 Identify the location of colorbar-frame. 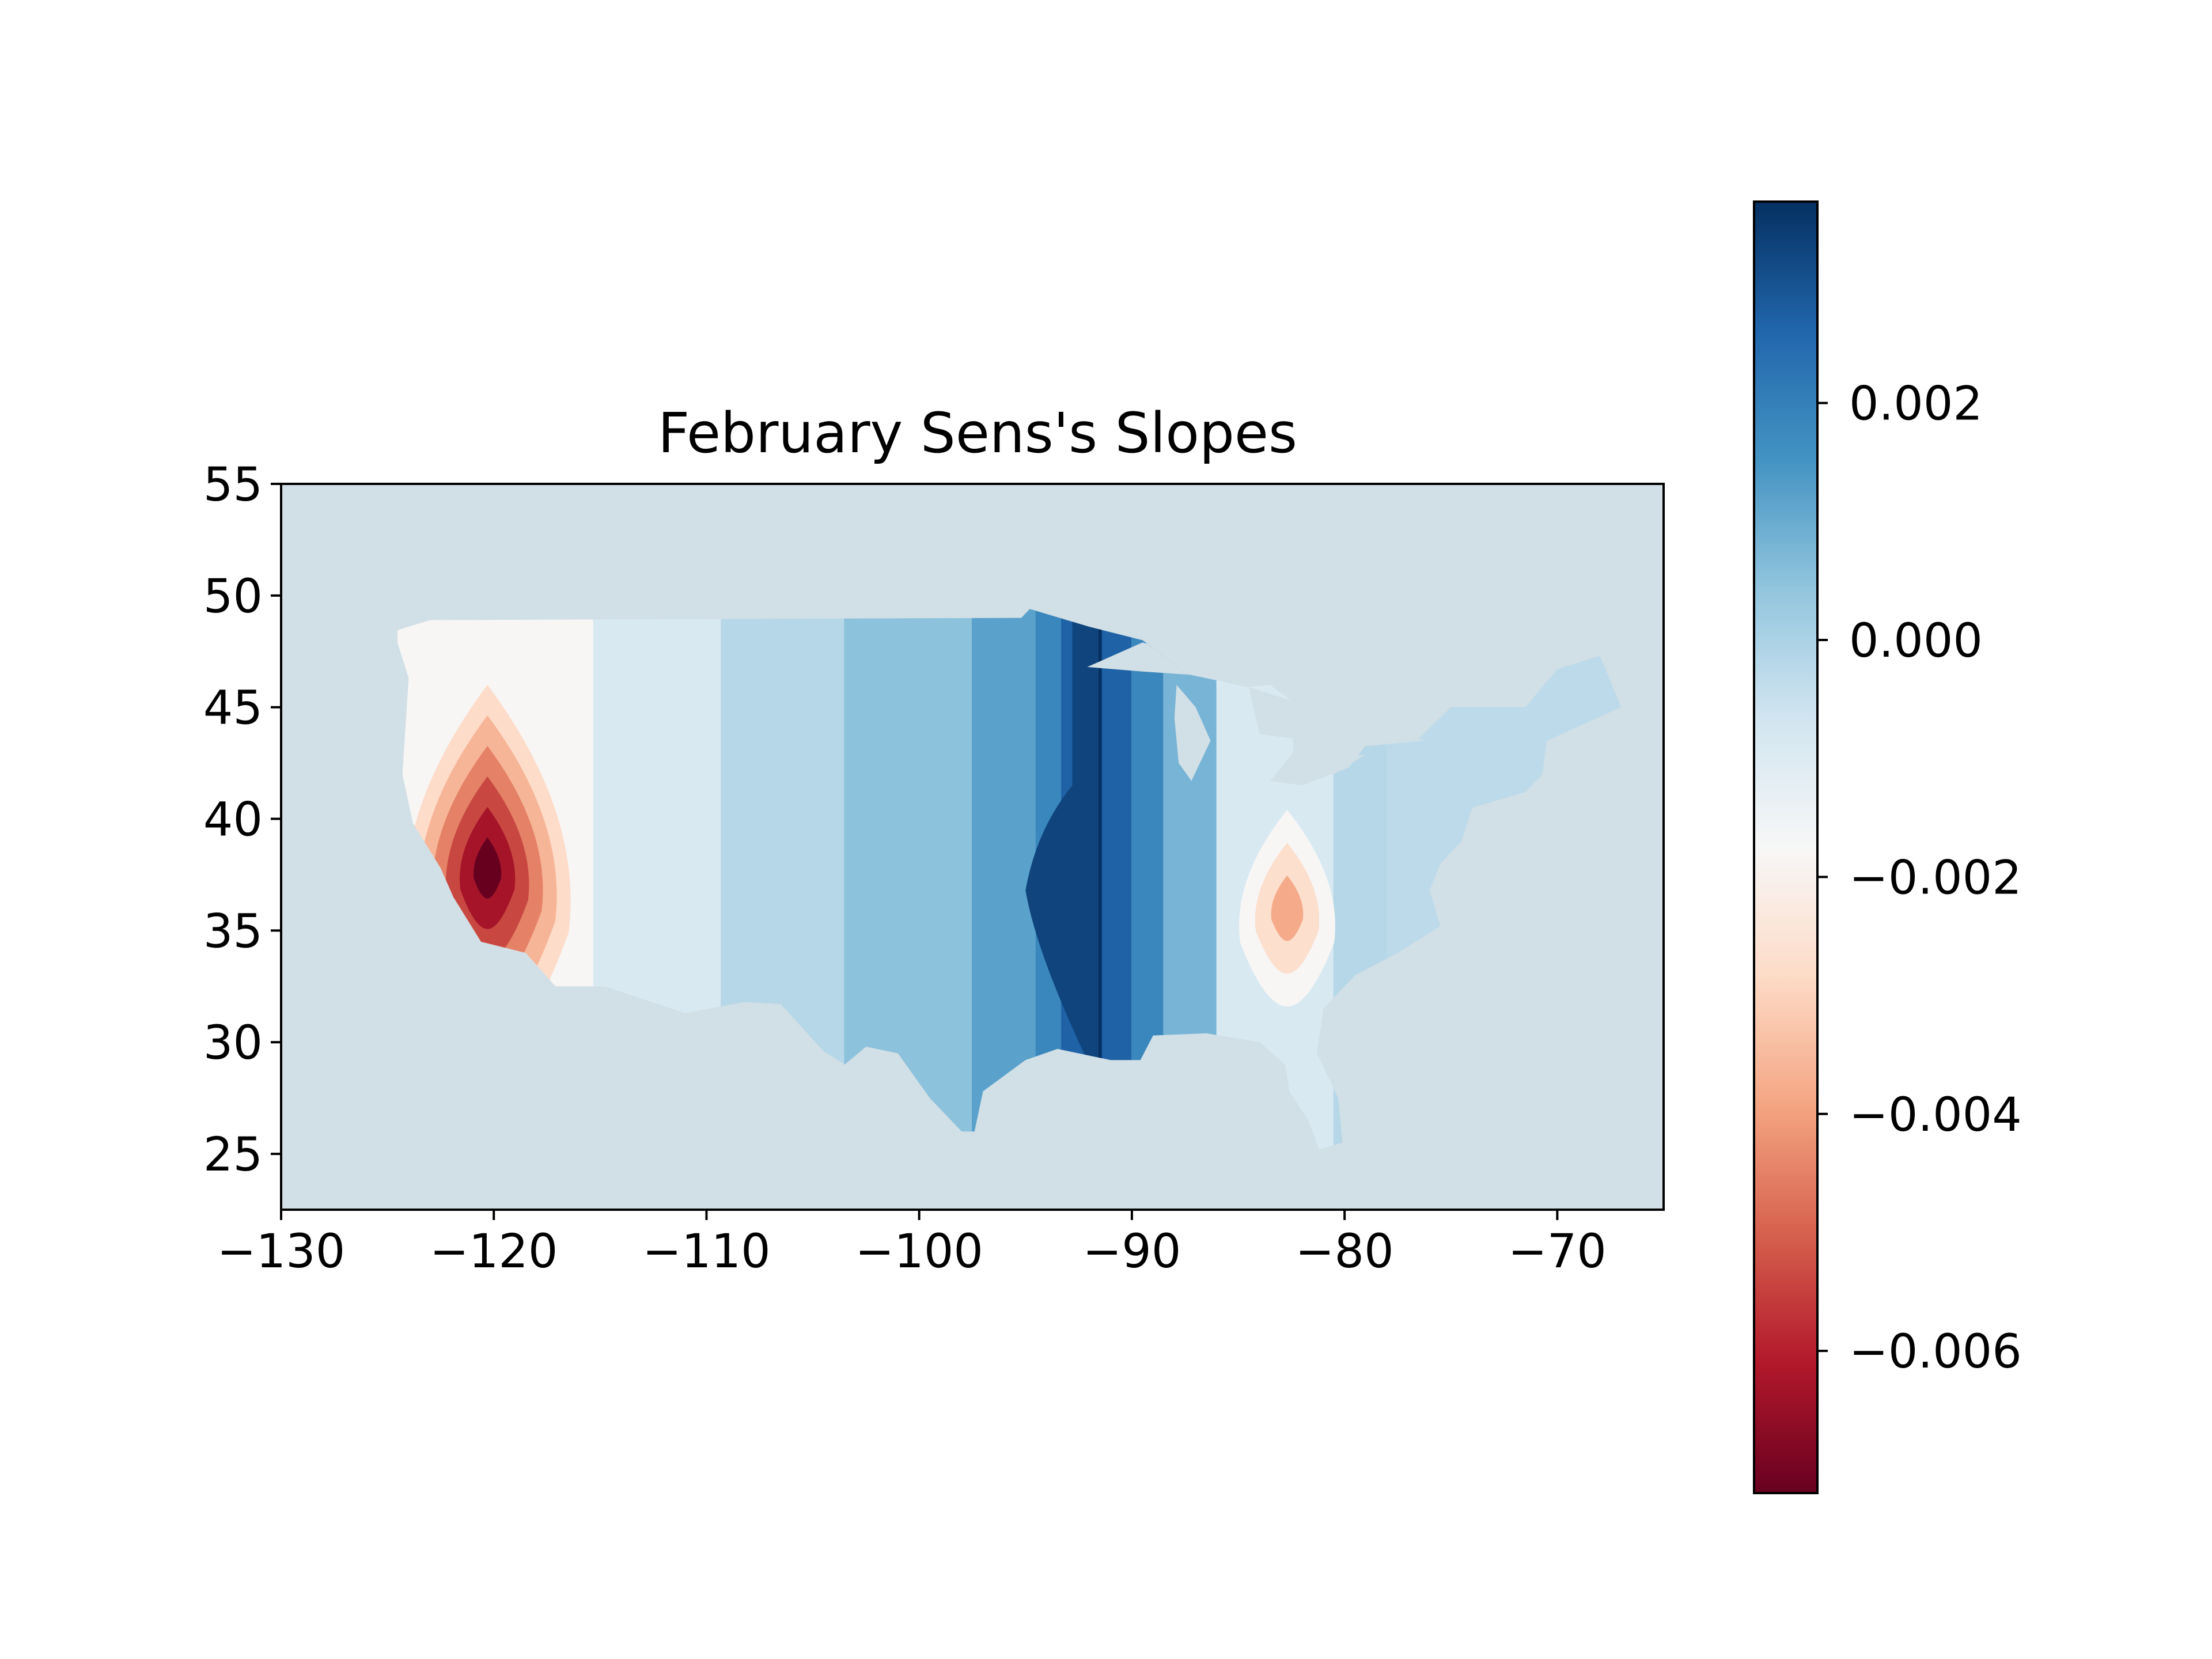
(1786, 847).